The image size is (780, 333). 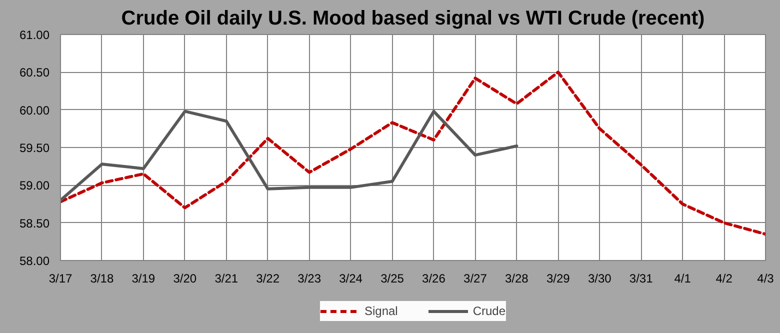 I want to click on x-tick-label: 4/2, so click(x=724, y=279).